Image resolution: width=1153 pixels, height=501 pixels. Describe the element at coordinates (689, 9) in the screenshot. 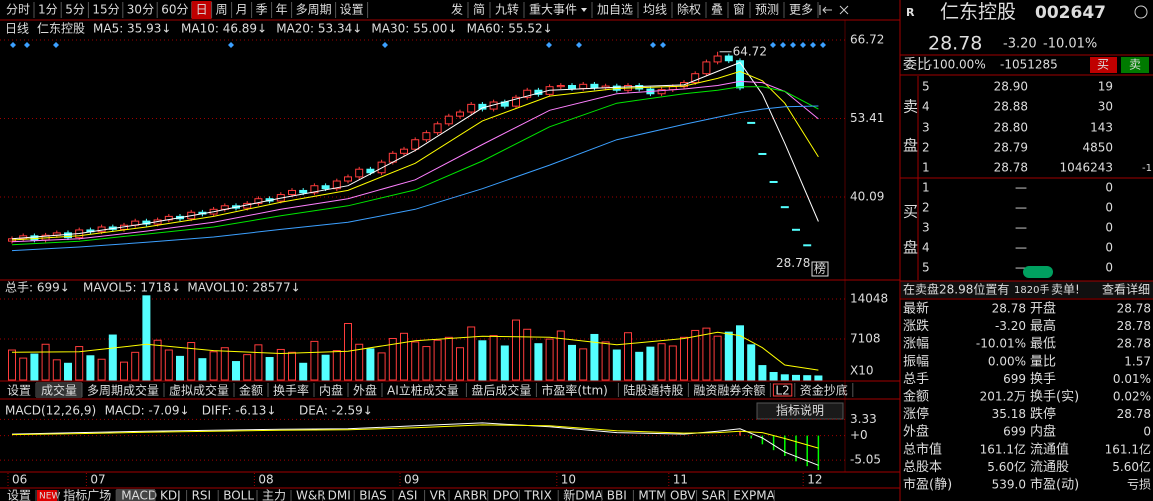

I see `toolbar-button: 除权` at that location.